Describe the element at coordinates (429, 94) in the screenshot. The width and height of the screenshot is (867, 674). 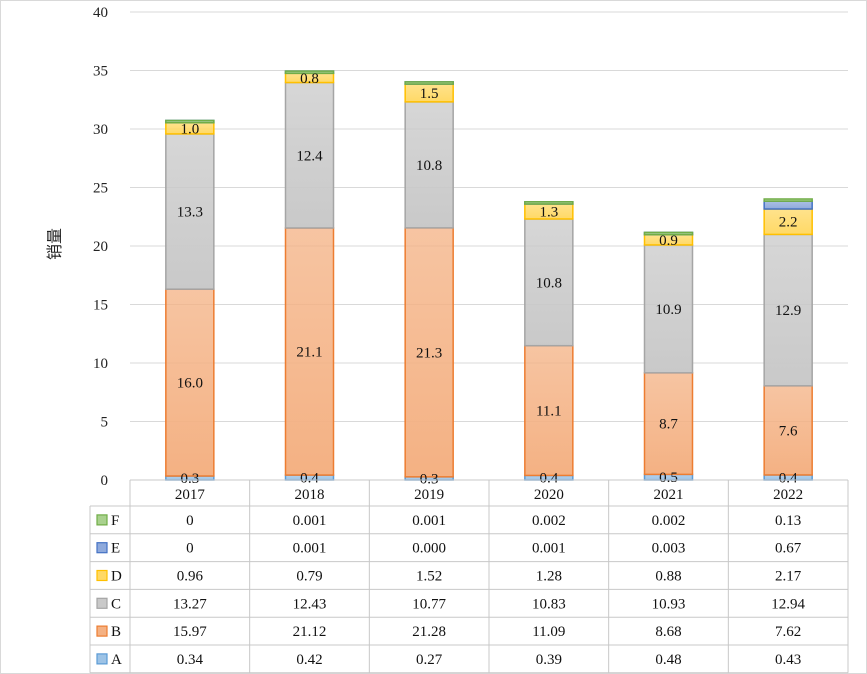
I see `data-label-D-2019: 1.5` at that location.